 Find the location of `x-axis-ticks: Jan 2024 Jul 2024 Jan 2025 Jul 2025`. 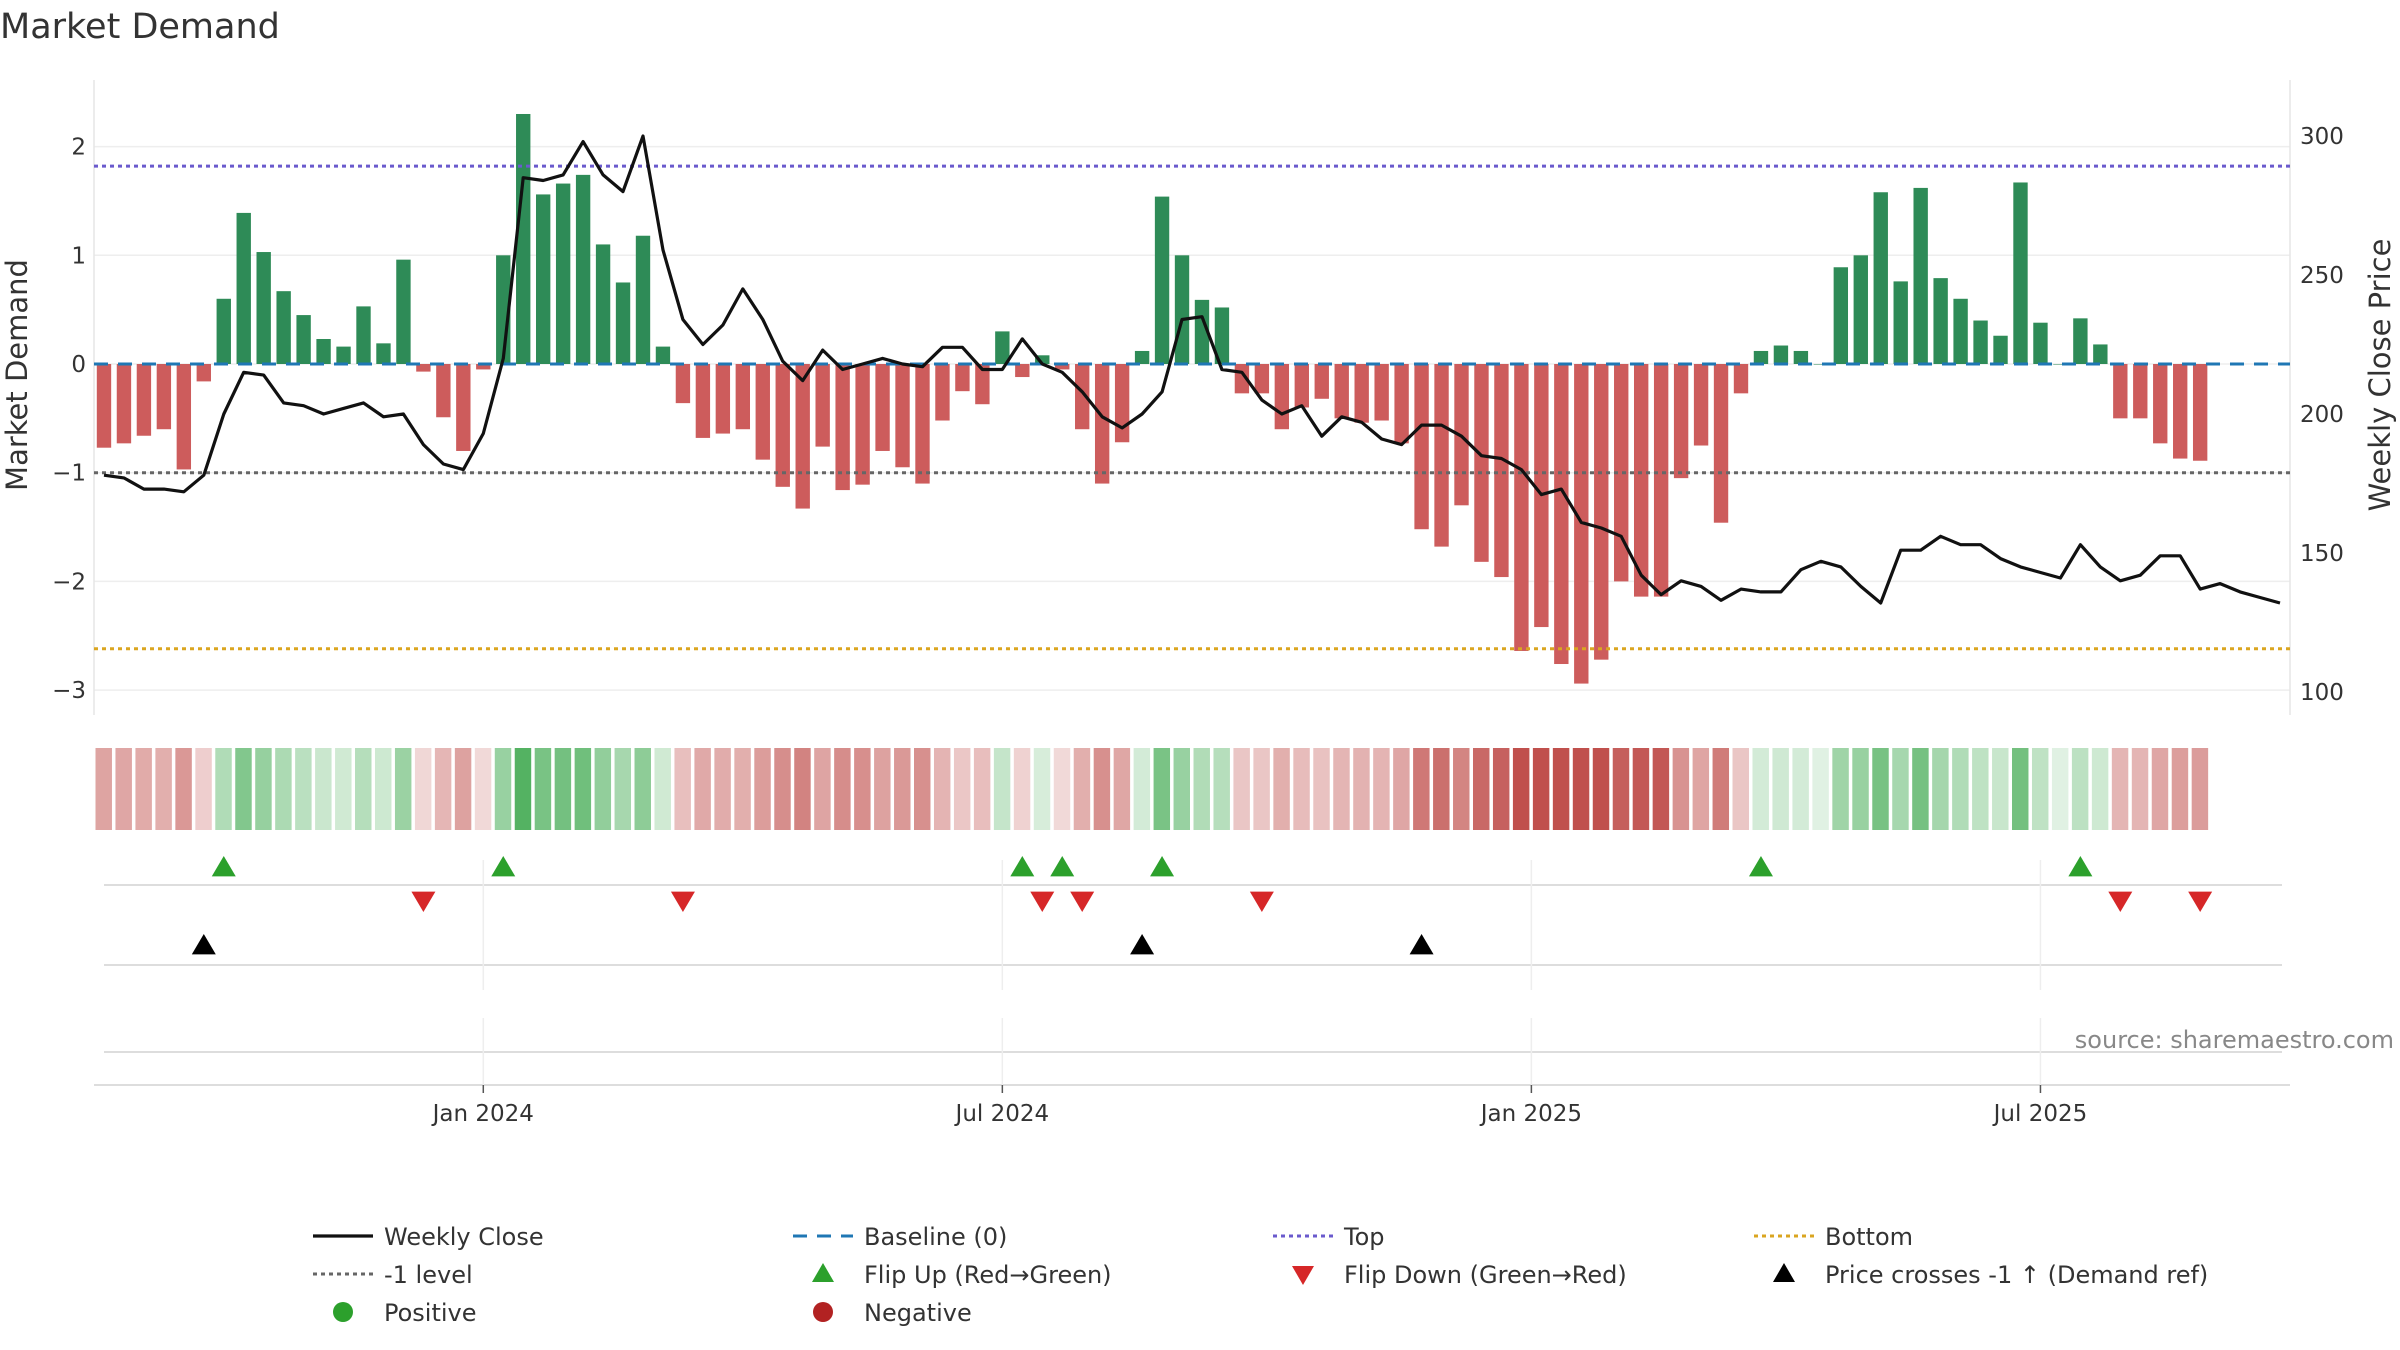

x-axis-ticks: Jan 2024 Jul 2024 Jan 2025 Jul 2025 is located at coordinates (1259, 993).